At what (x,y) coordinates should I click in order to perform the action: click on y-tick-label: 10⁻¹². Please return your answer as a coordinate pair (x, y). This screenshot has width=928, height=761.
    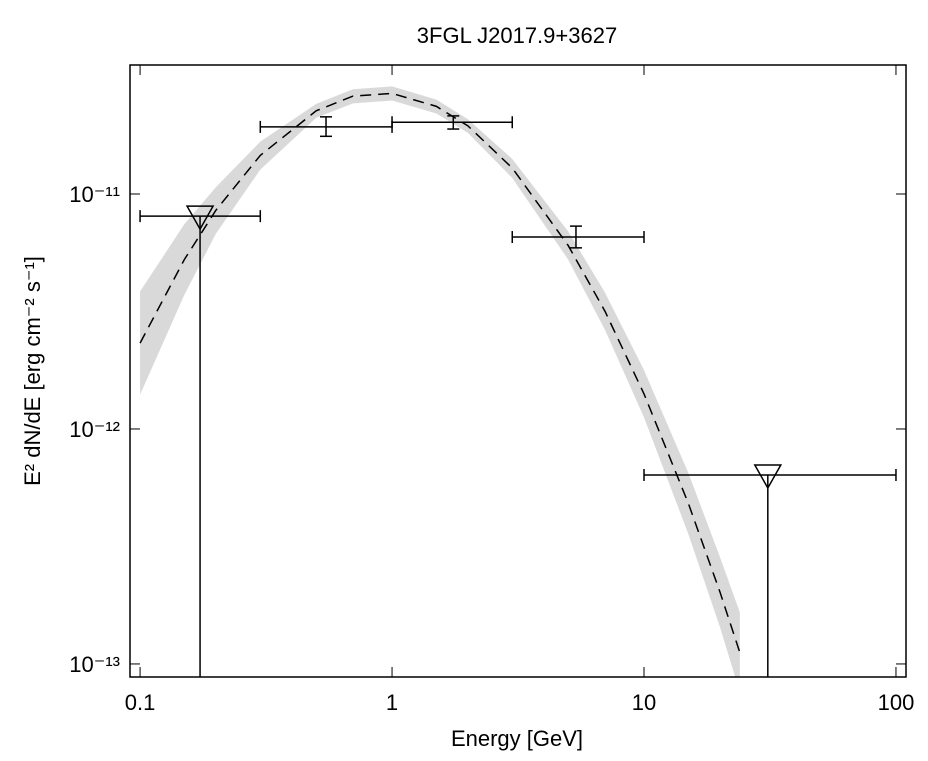
    Looking at the image, I should click on (94, 429).